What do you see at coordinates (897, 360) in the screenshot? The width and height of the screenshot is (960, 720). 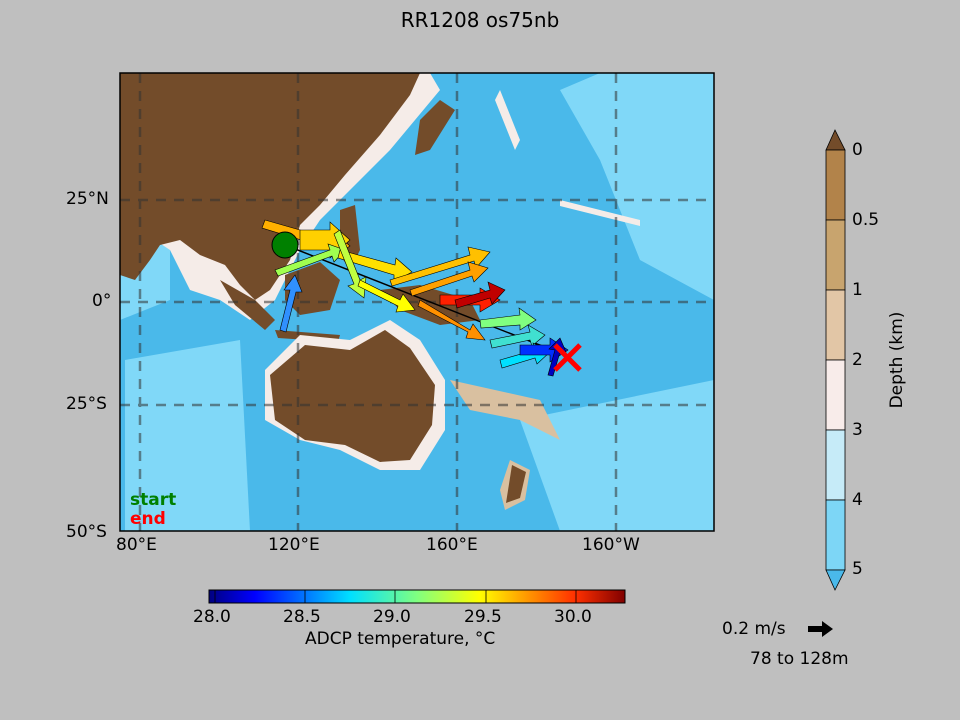 I see `depth-colorbar-label: Depth (km)` at bounding box center [897, 360].